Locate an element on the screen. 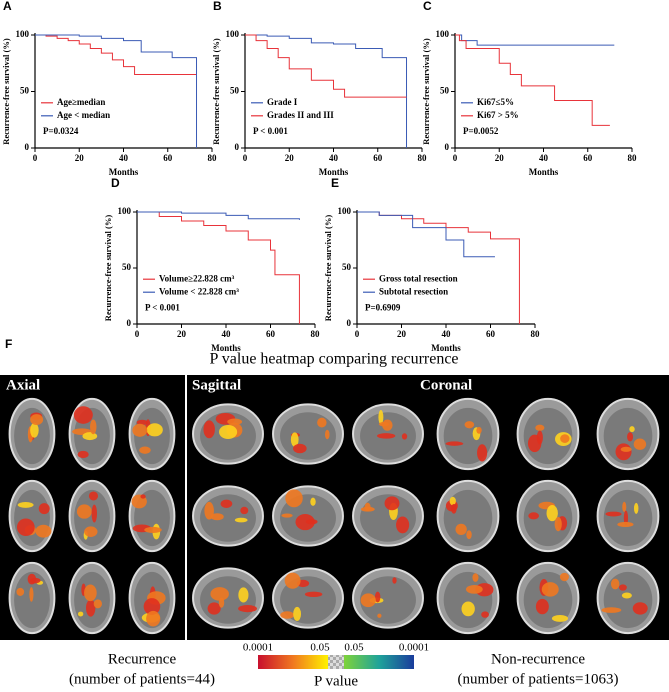 The width and height of the screenshot is (669, 692). panel-label: B is located at coordinates (217, 6).